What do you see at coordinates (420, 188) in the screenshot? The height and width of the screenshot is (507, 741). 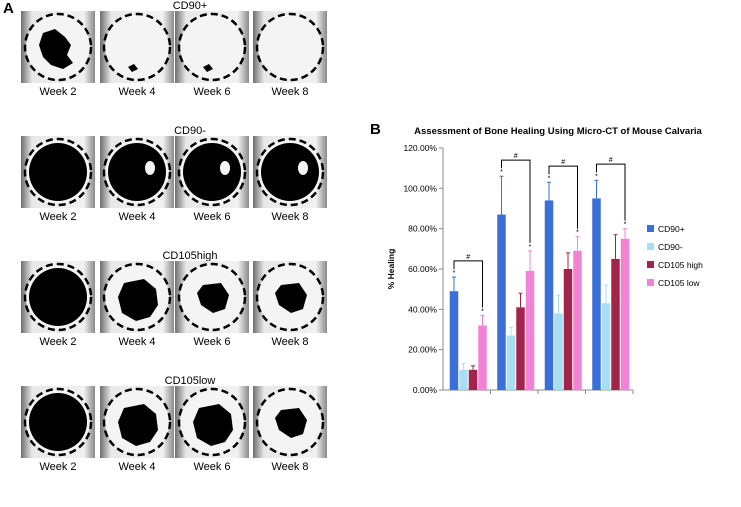 I see `y-tick-label: 100.00%` at bounding box center [420, 188].